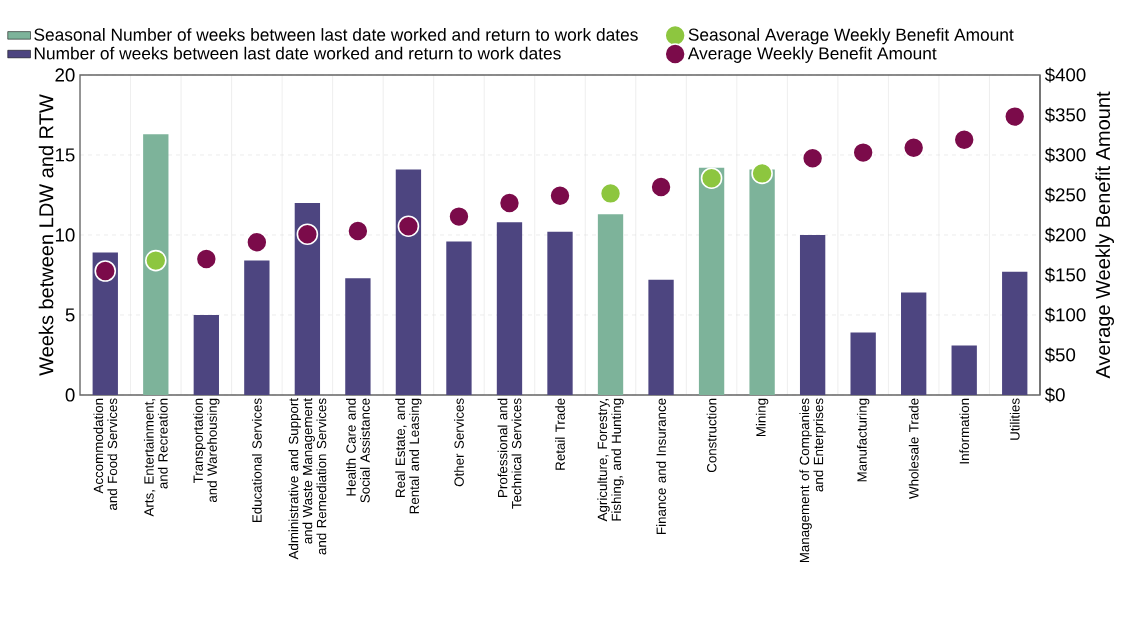 This screenshot has height=639, width=1136. Describe the element at coordinates (560, 434) in the screenshot. I see `x-tick-label: Retail Trade` at that location.